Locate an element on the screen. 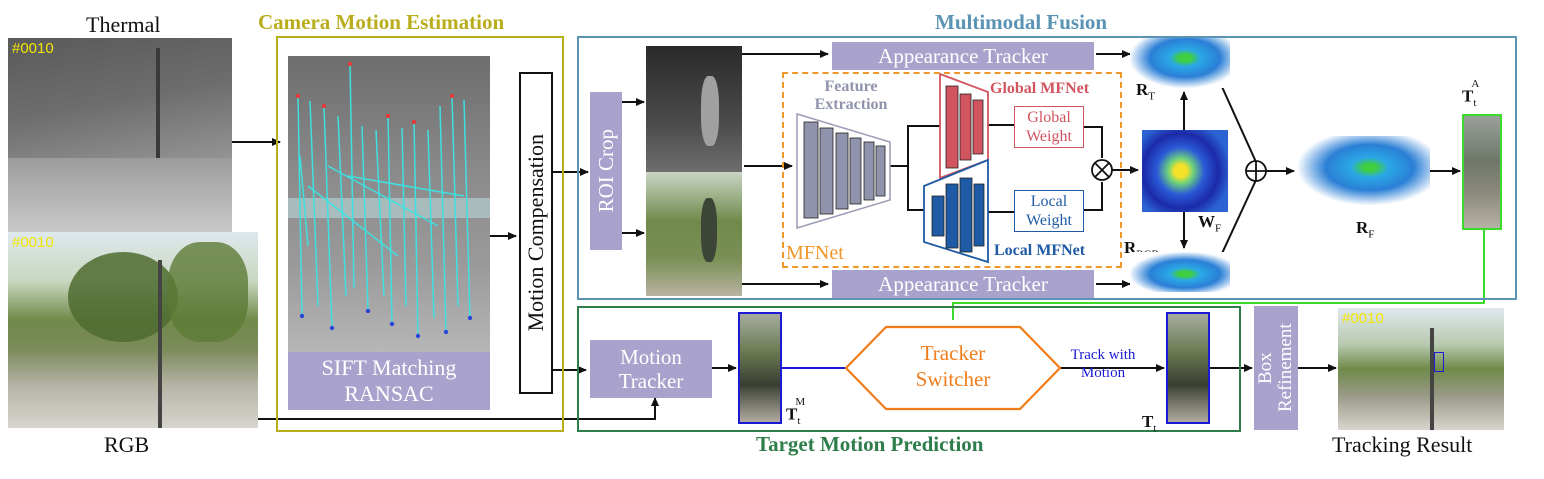 The height and width of the screenshot is (479, 1544). appearance-tracker-top-label: Appearance Tracker is located at coordinates (963, 55).